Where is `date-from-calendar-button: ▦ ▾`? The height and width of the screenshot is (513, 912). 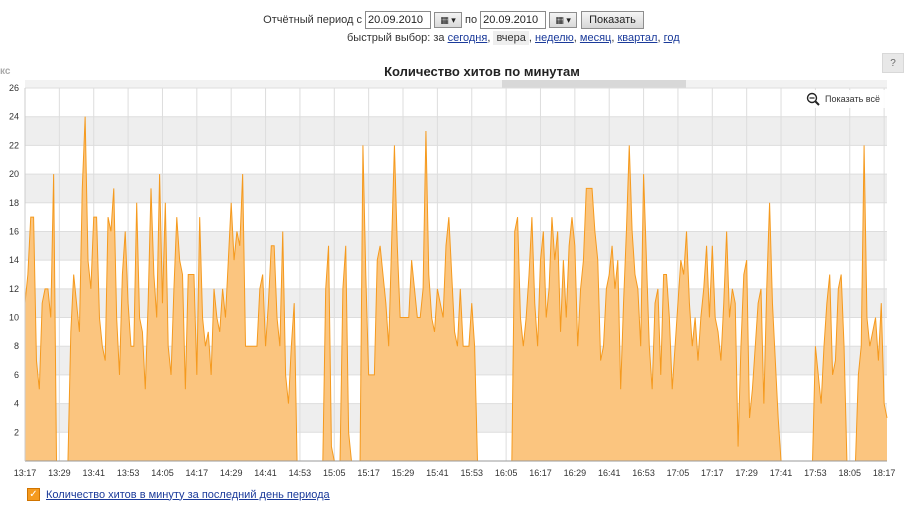
date-from-calendar-button: ▦ ▾ is located at coordinates (448, 20).